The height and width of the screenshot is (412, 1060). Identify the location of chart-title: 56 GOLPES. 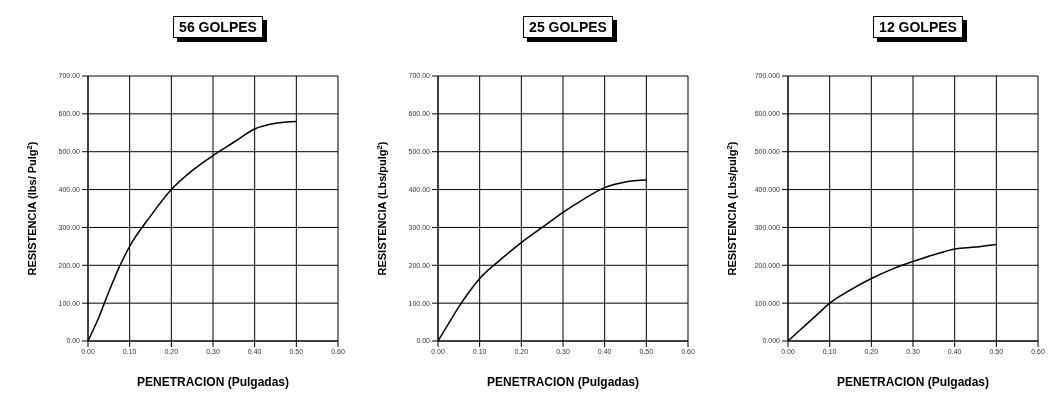
(218, 27).